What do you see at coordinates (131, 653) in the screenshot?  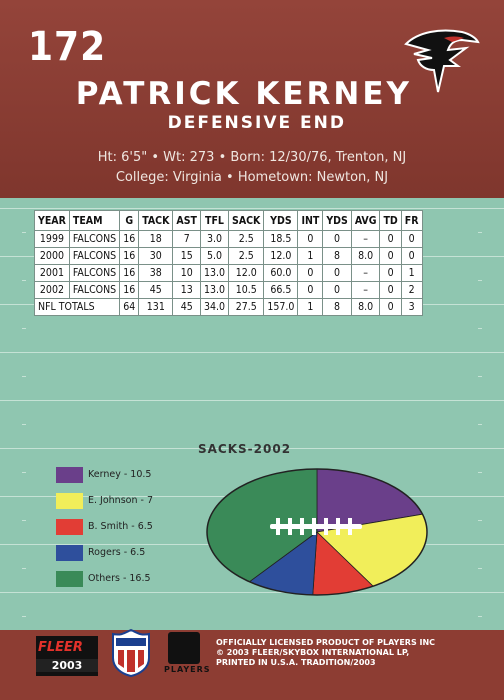 I see `nfl-shield-icon` at bounding box center [131, 653].